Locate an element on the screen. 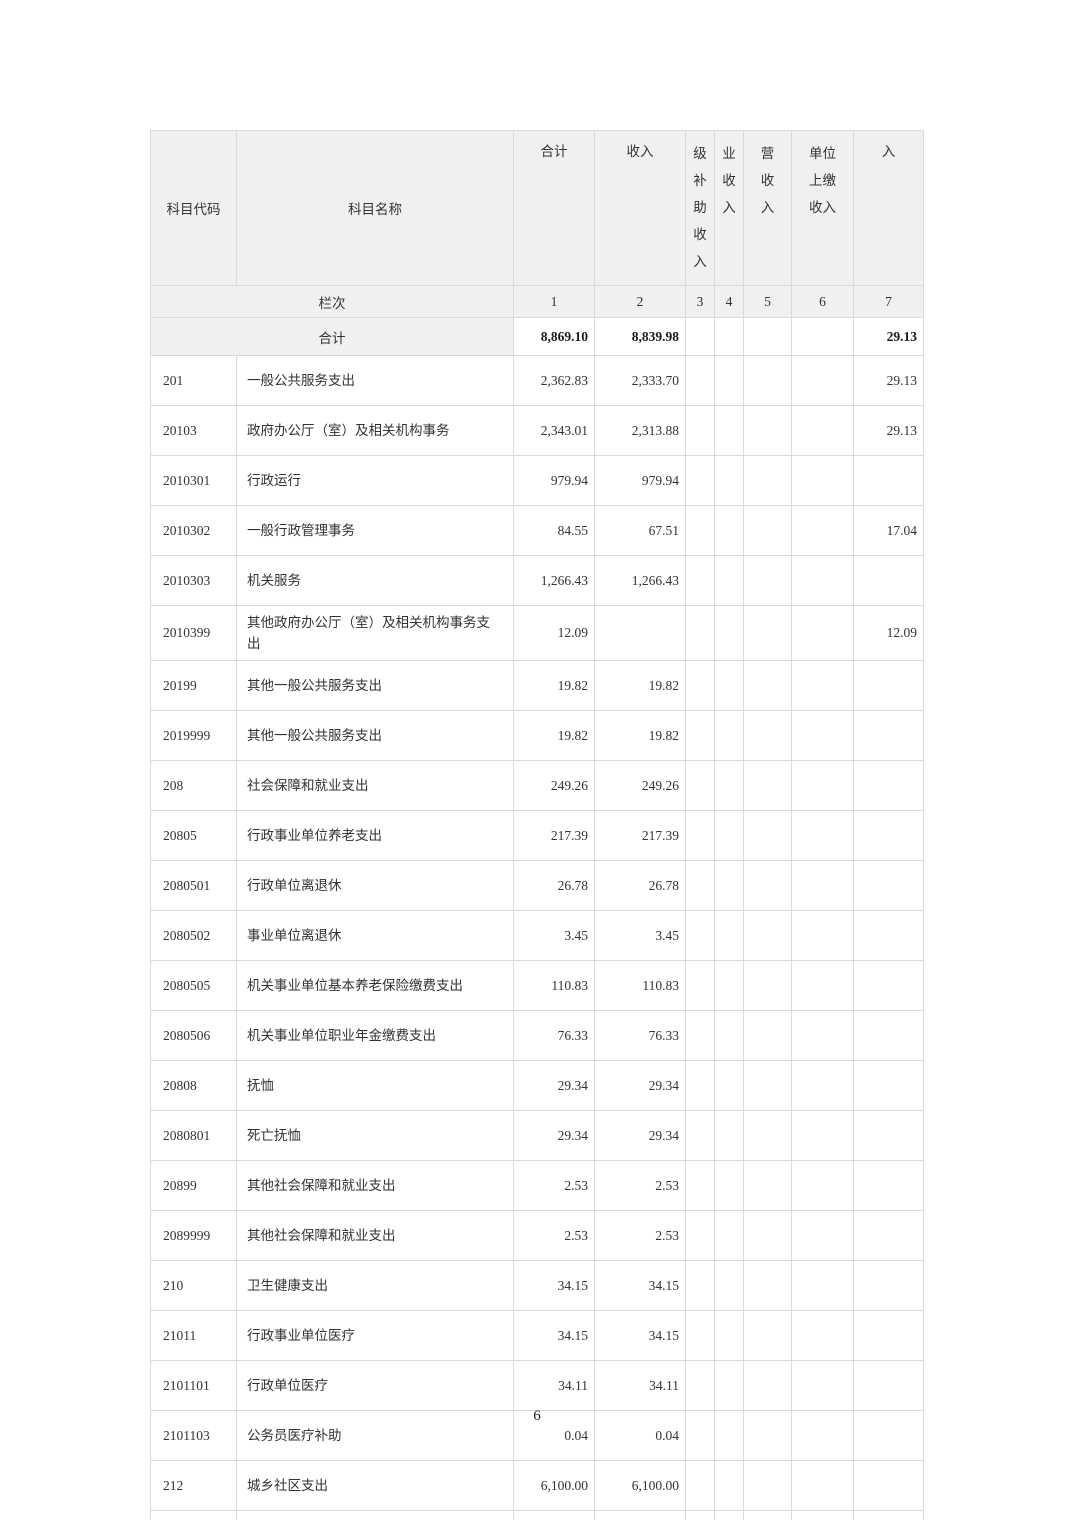  subject-code-cell: 21011 is located at coordinates (193, 1335).